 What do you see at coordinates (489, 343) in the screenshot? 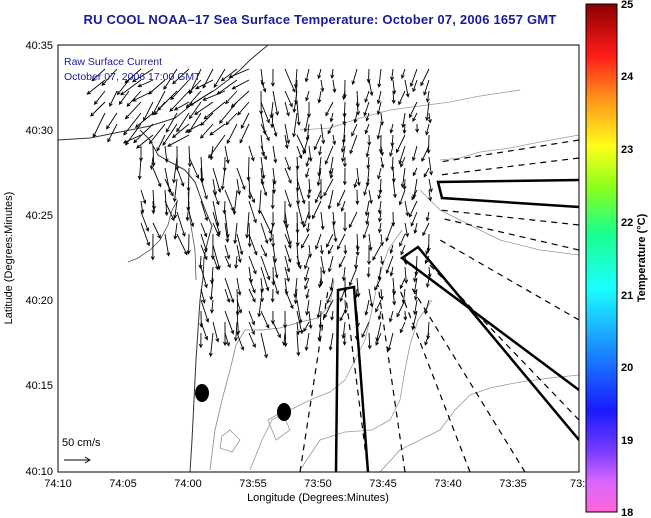
I see `traffic-lane-southeast` at bounding box center [489, 343].